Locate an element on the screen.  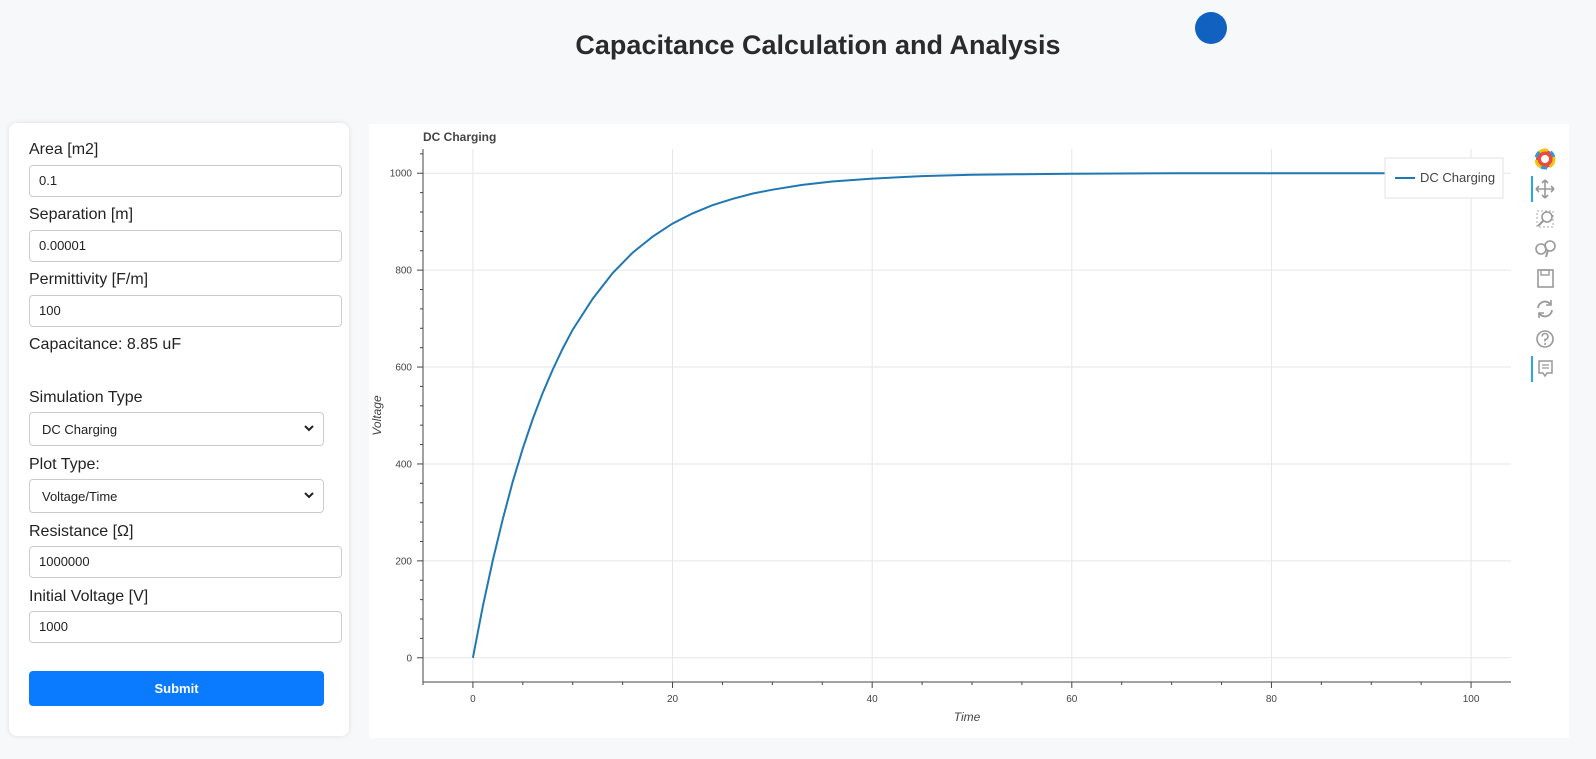
reset-icon is located at coordinates (1545, 309).